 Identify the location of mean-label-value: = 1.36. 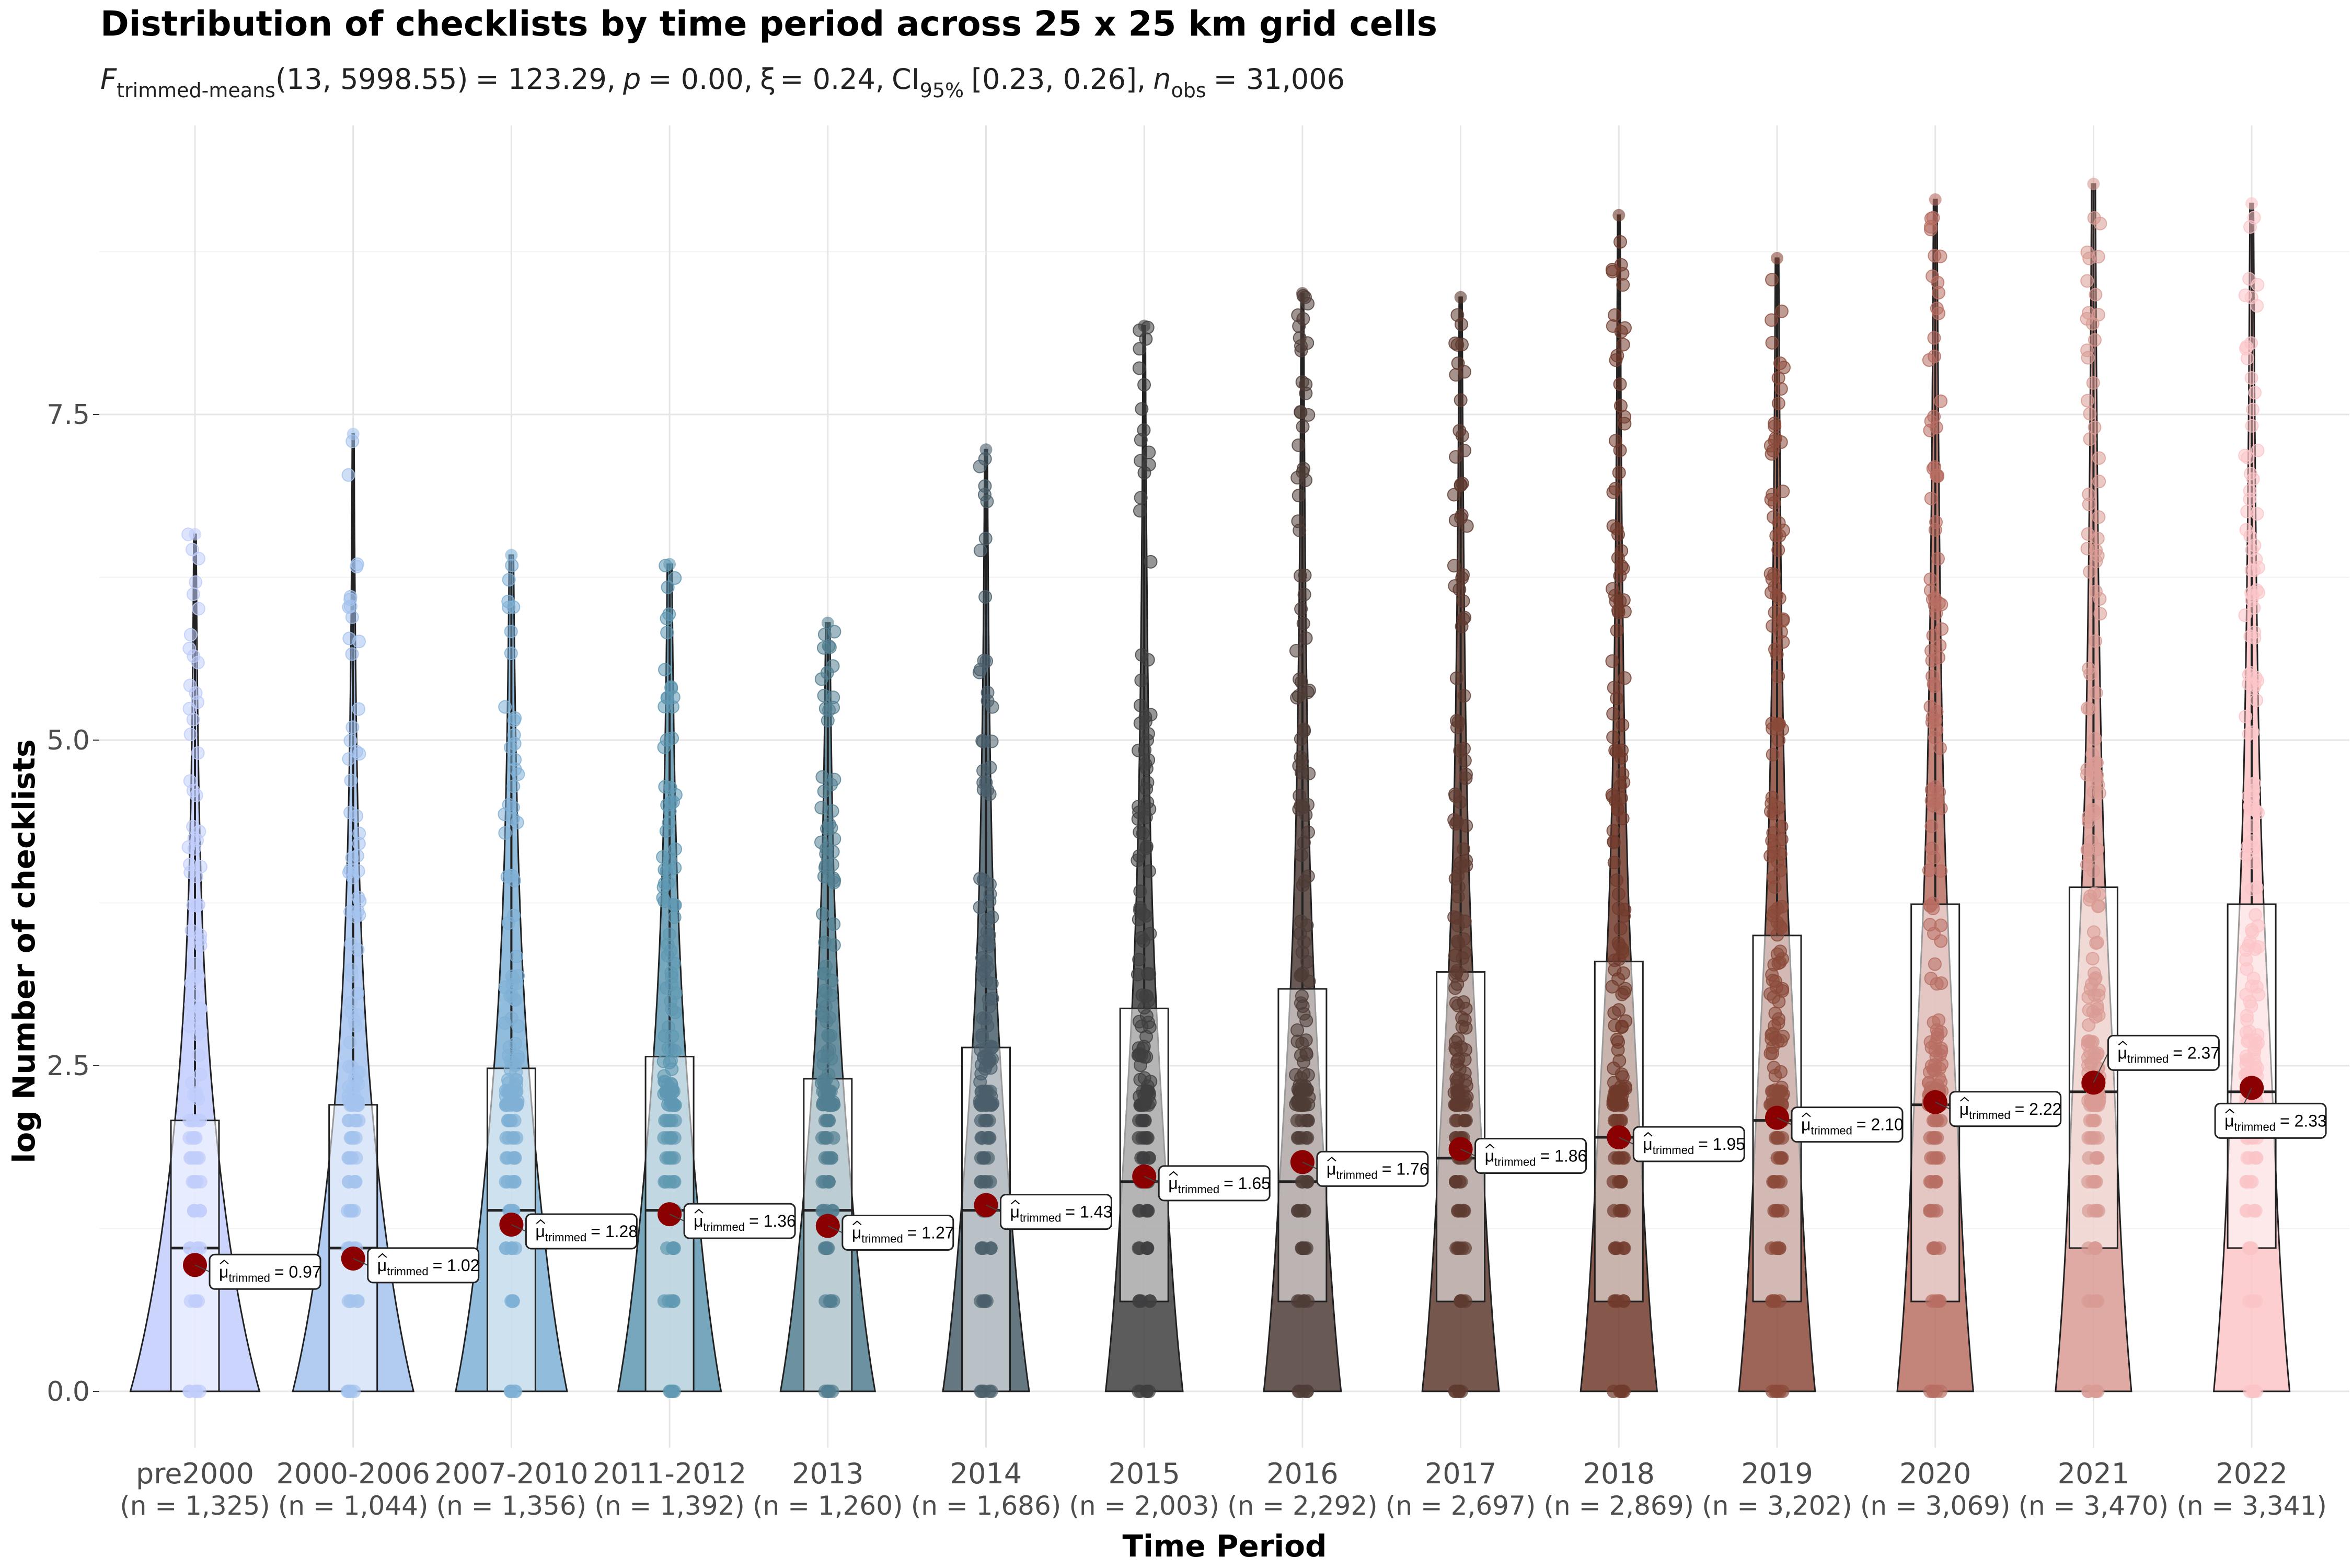
(772, 1221).